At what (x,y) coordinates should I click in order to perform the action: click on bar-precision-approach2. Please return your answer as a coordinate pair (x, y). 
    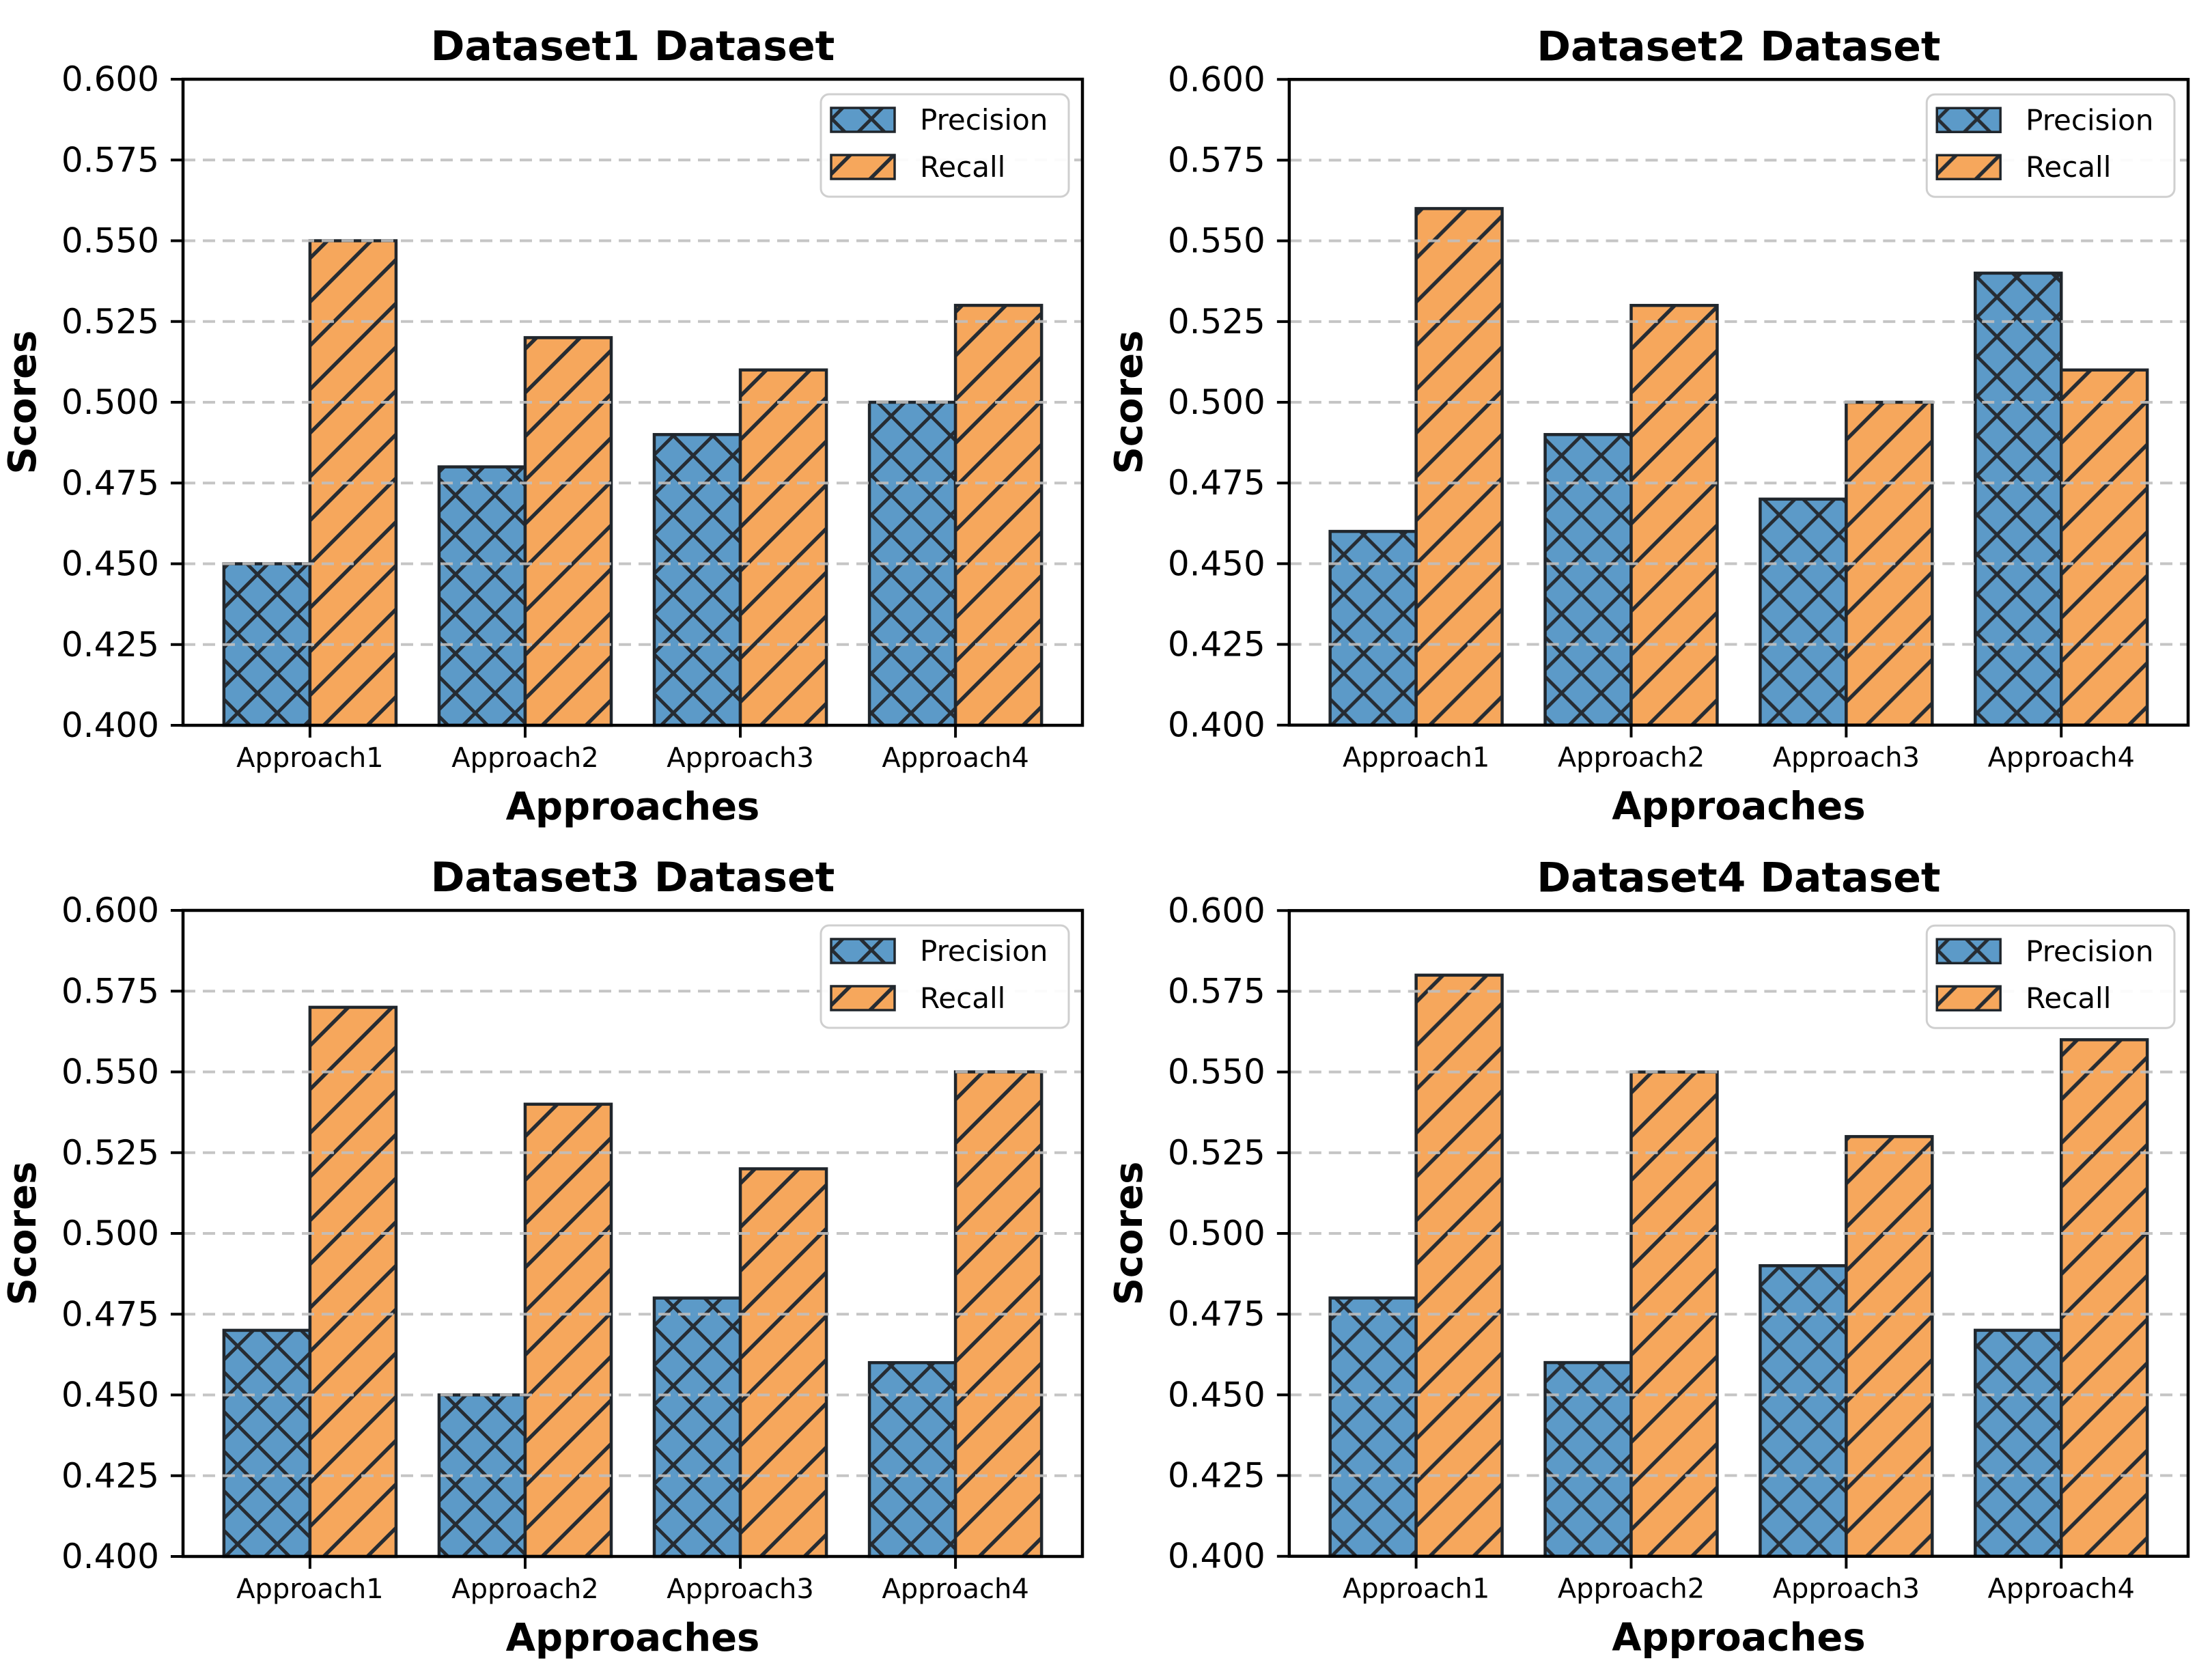
    Looking at the image, I should click on (1588, 1459).